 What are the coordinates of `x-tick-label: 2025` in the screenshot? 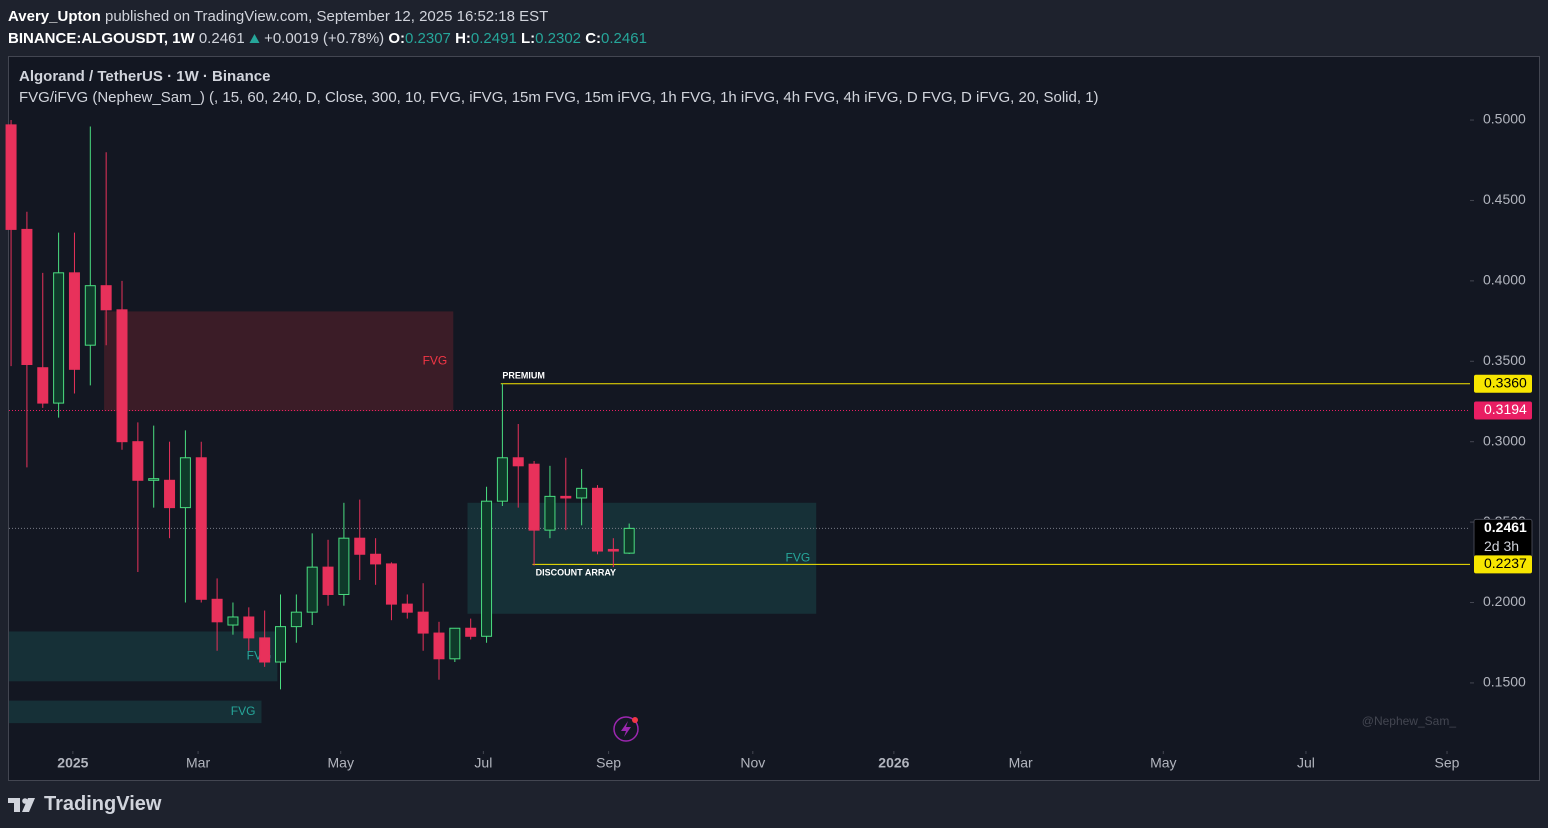 It's located at (72, 763).